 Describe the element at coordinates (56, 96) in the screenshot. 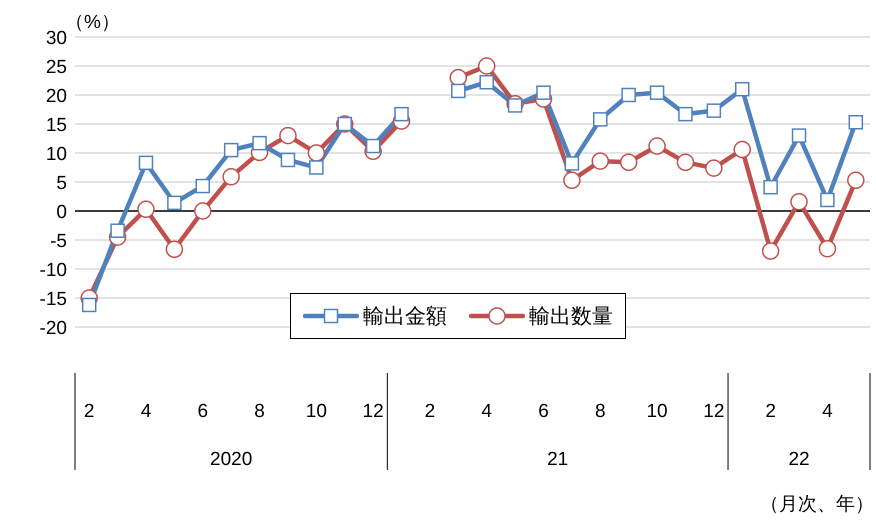

I see `y-tick-label: 20` at that location.